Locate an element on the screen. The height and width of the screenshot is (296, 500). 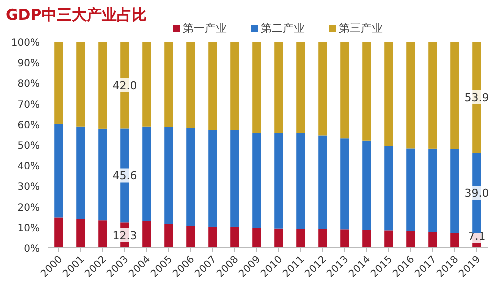
data-label: 39.0 is located at coordinates (477, 193).